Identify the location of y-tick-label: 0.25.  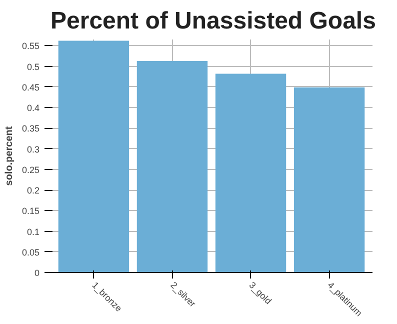
(31, 169).